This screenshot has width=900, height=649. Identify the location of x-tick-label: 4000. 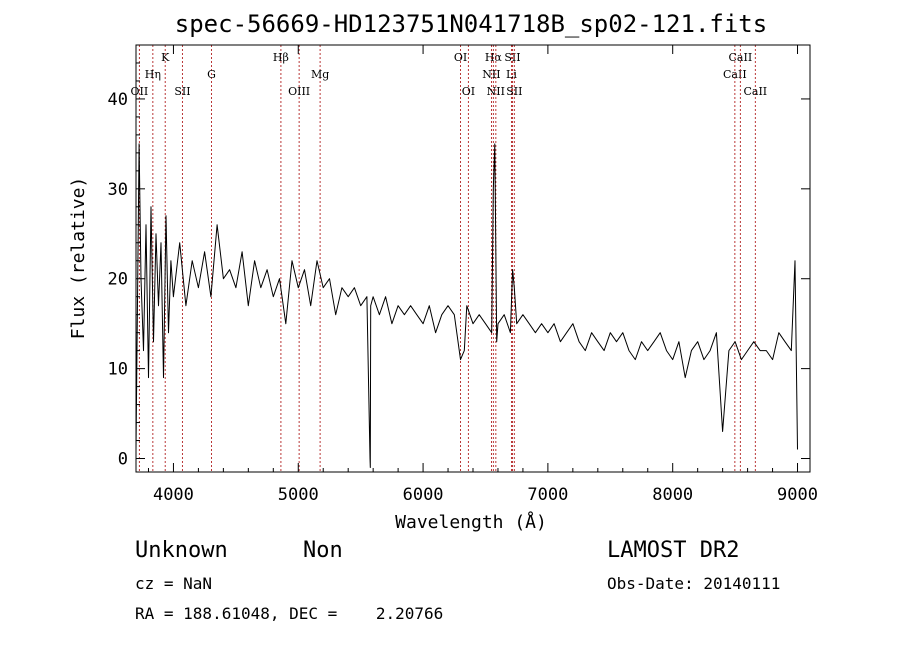
(173, 495).